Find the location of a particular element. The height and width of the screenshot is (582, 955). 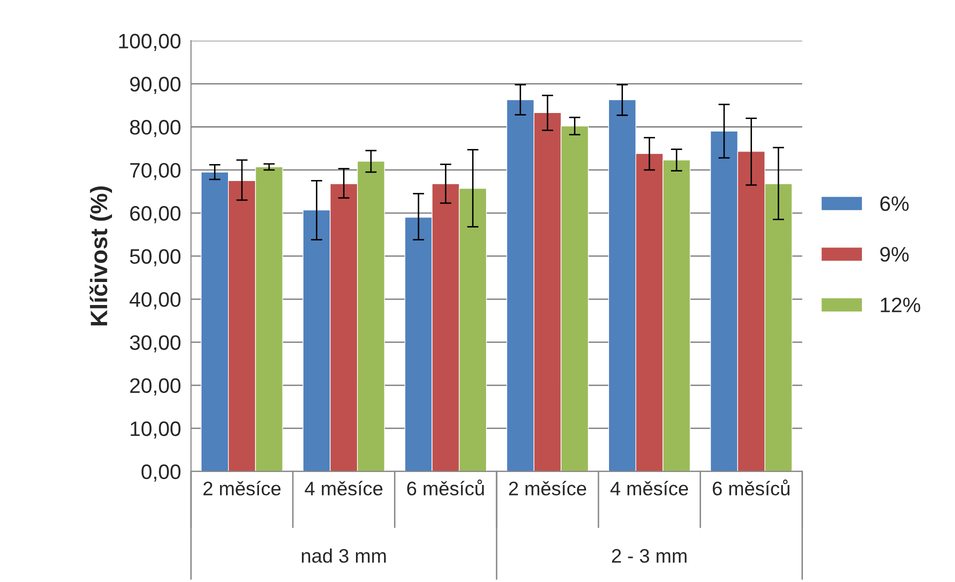

legend-label: 6% is located at coordinates (894, 203).